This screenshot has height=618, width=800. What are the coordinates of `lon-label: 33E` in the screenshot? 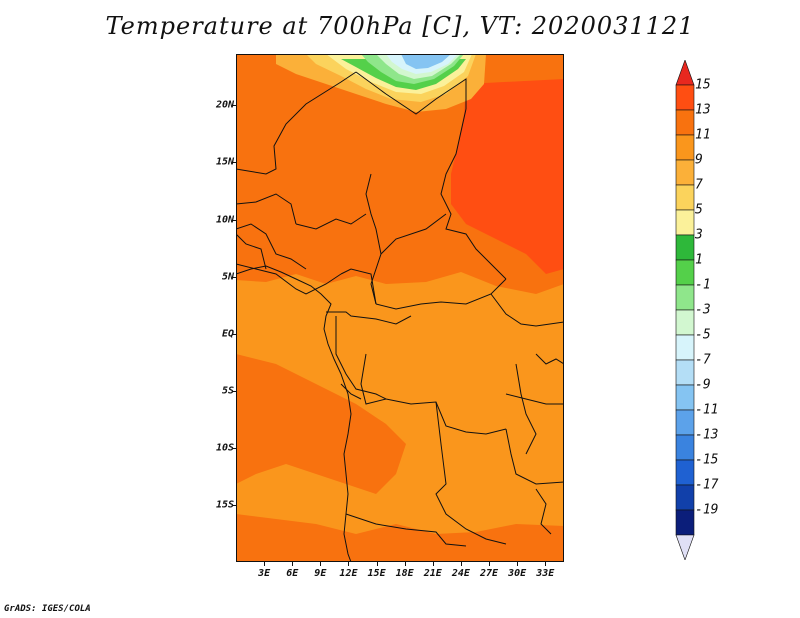 It's located at (545, 573).